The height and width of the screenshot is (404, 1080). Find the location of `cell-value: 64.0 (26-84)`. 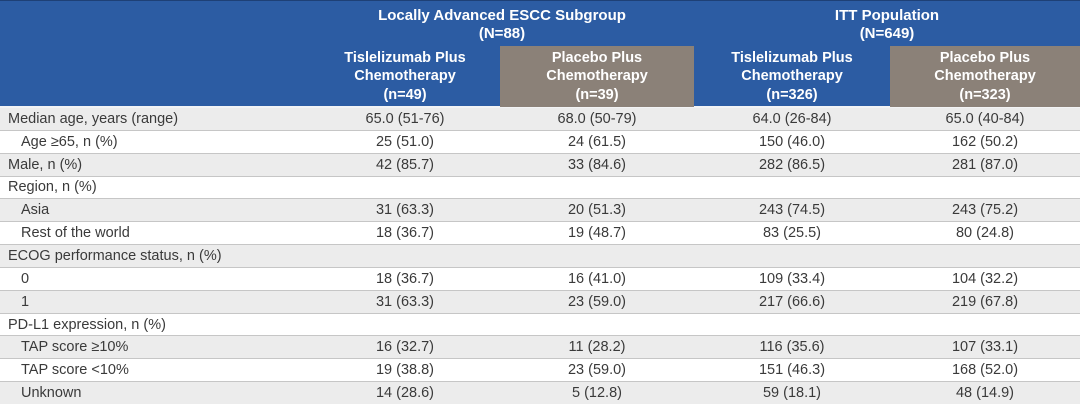

cell-value: 64.0 (26-84) is located at coordinates (792, 118).